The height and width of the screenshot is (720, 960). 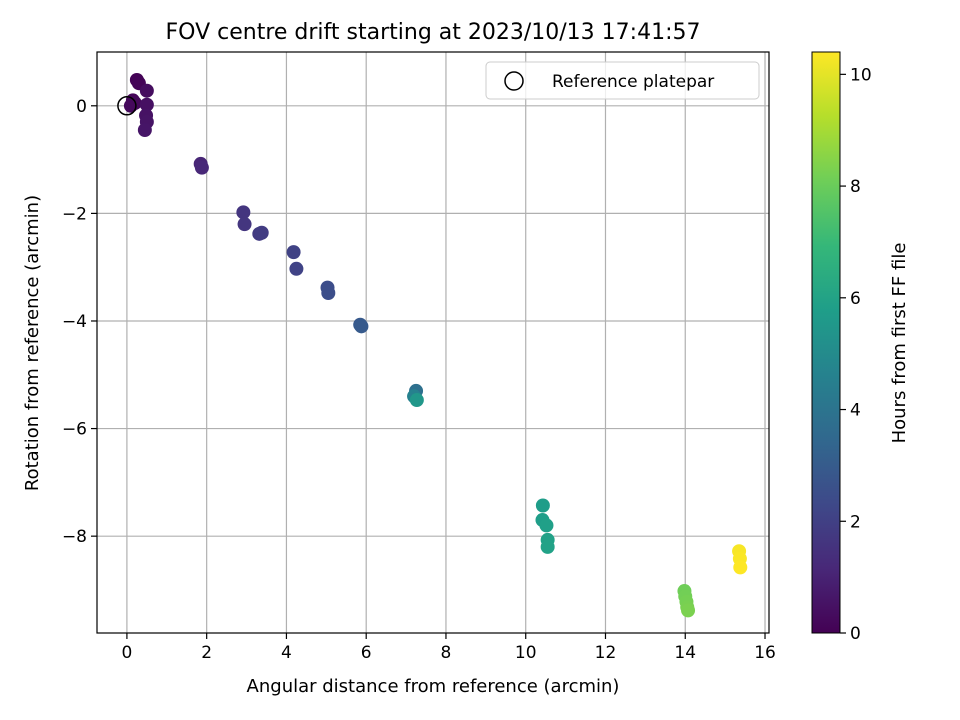 What do you see at coordinates (126, 653) in the screenshot?
I see `x-tick-label: 0` at bounding box center [126, 653].